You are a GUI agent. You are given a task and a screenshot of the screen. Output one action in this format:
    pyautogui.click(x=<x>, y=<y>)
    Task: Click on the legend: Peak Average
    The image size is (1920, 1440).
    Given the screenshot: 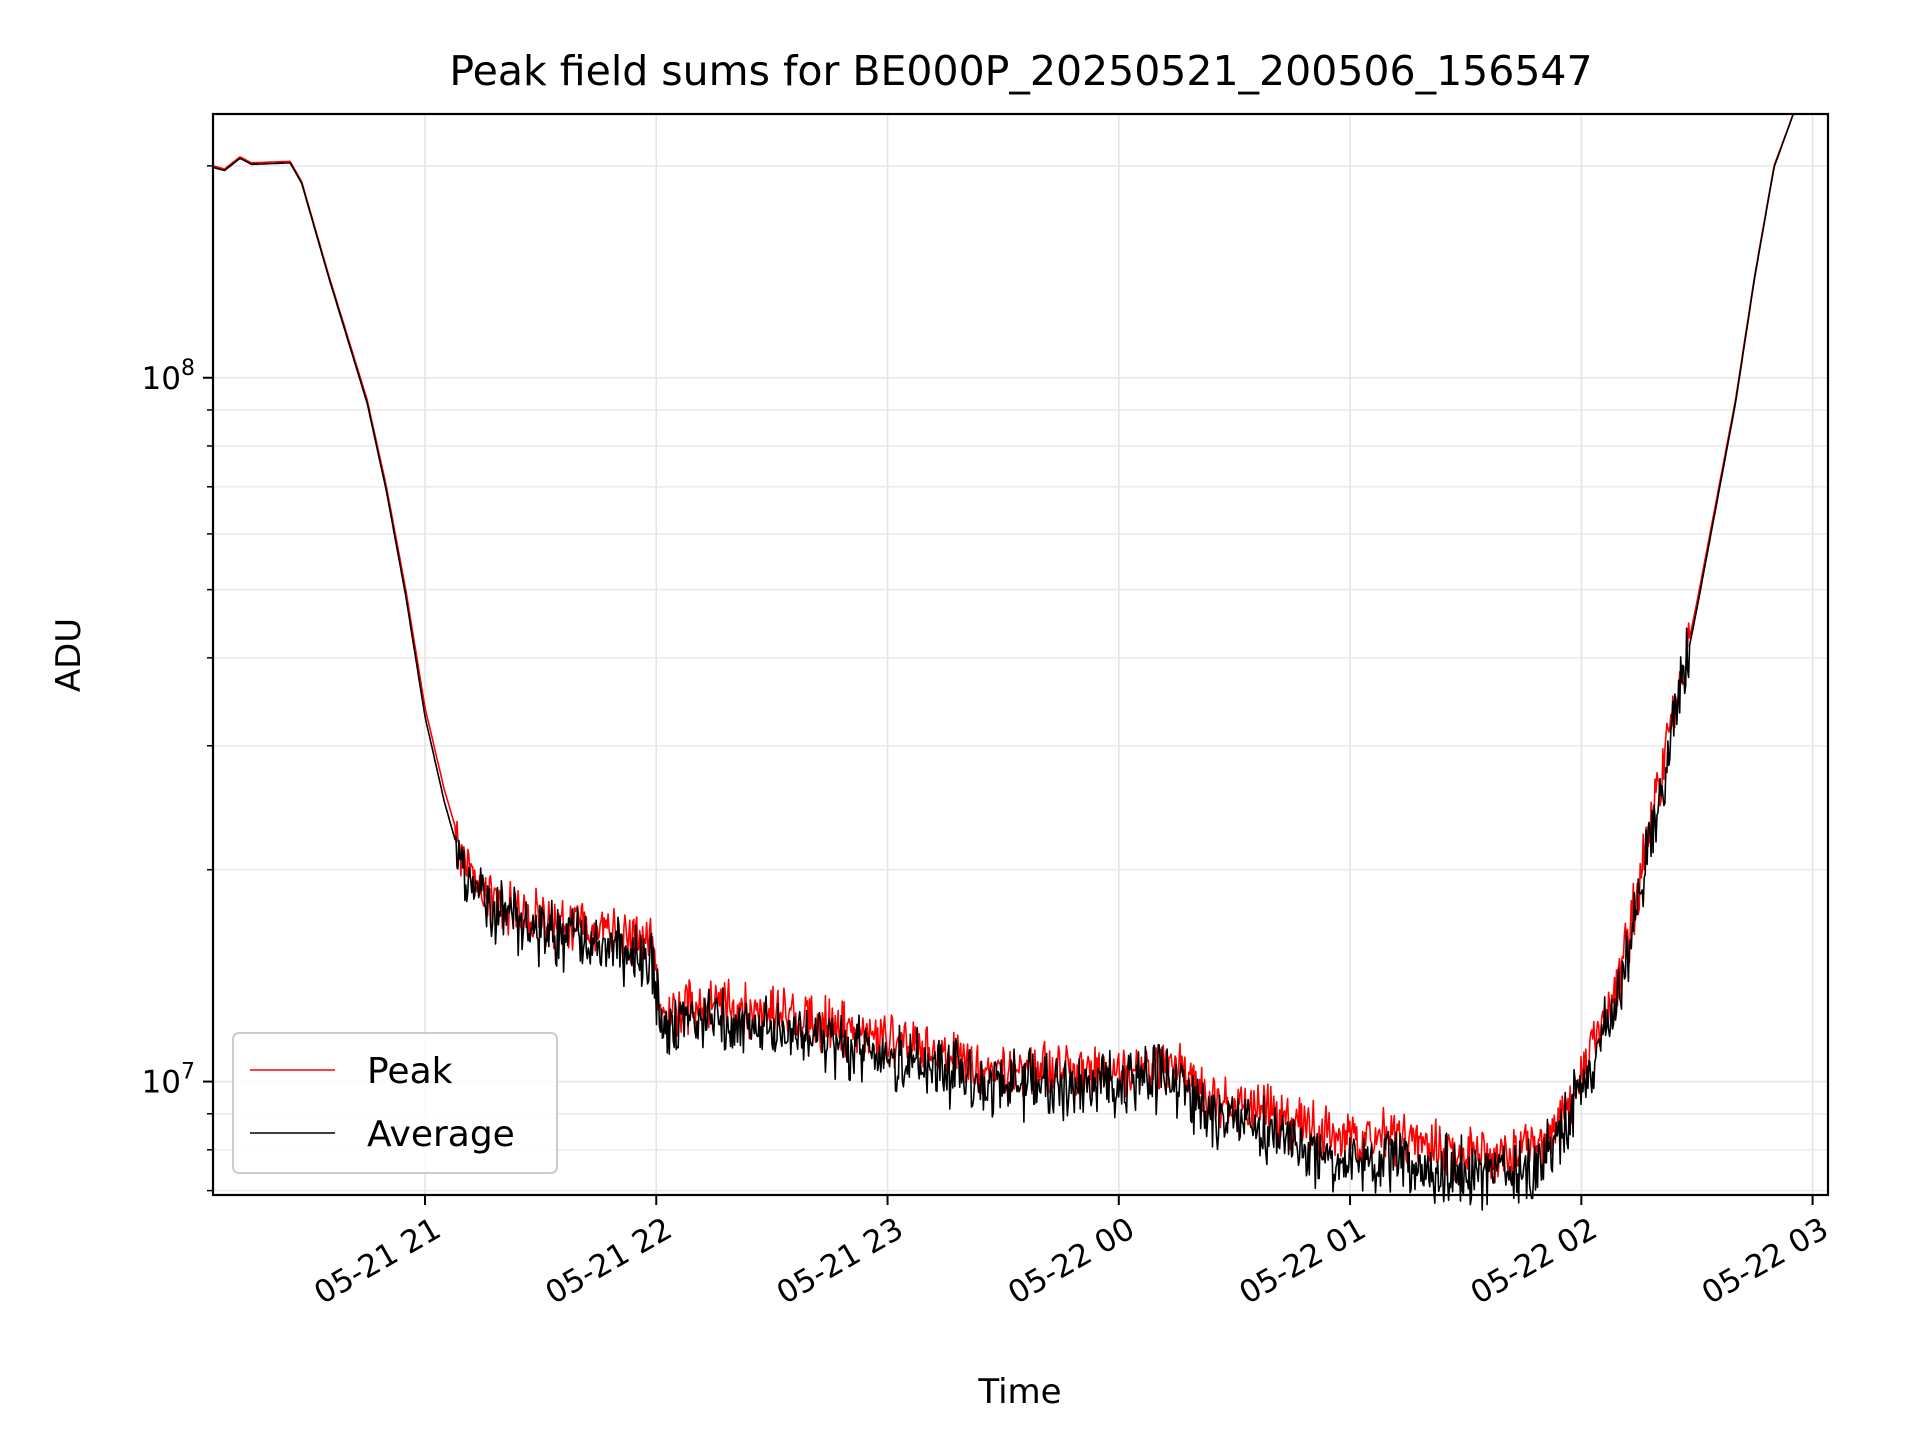 What is the action you would take?
    pyautogui.click(x=395, y=1103)
    